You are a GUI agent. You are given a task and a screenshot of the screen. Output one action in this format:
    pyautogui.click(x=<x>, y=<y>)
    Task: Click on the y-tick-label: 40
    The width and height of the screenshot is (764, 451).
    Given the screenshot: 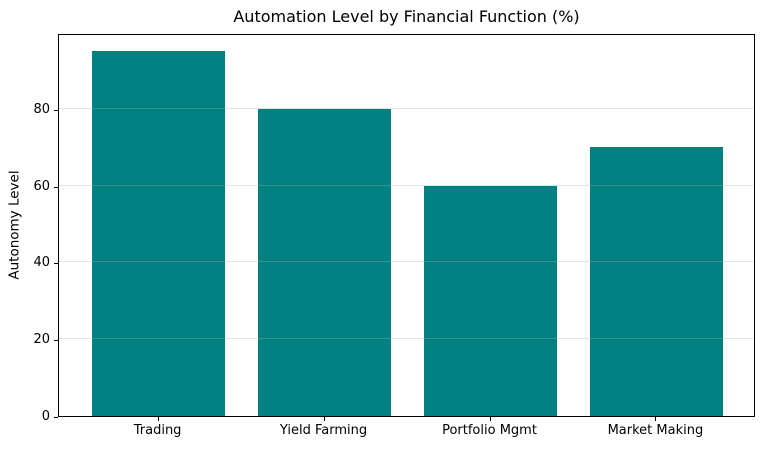 What is the action you would take?
    pyautogui.click(x=41, y=263)
    